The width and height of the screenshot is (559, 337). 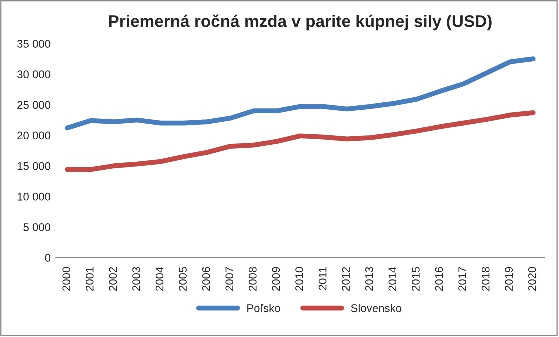 What do you see at coordinates (37, 228) in the screenshot?
I see `y-tick-label: 5 000` at bounding box center [37, 228].